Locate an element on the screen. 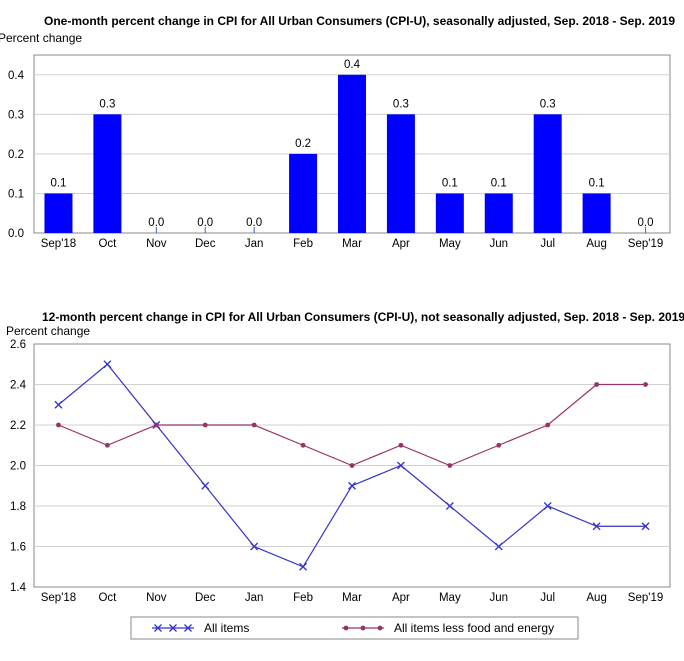 The height and width of the screenshot is (661, 684). chart2-x-tick-label: May is located at coordinates (450, 598).